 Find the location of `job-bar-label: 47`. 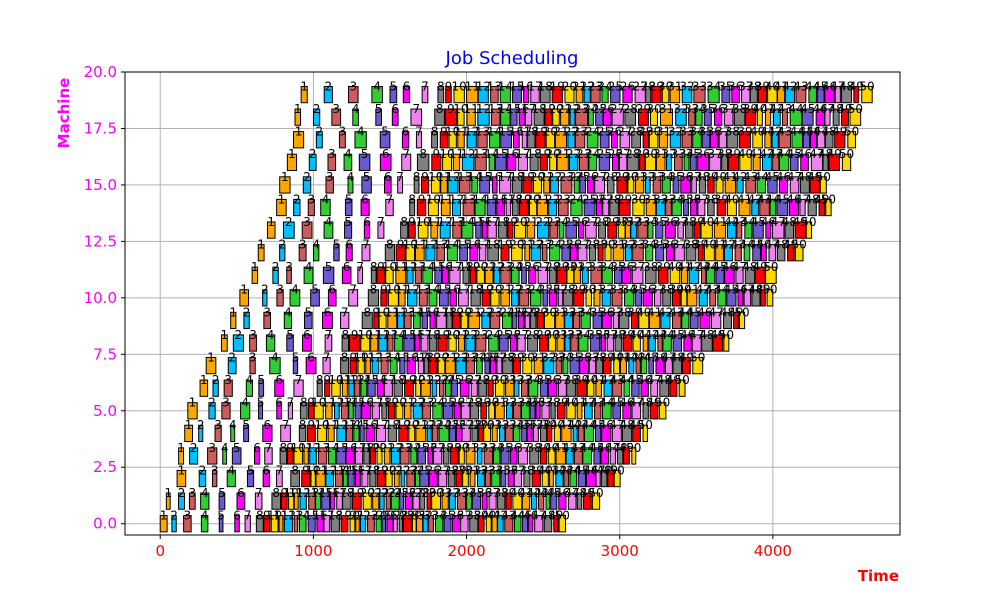

job-bar-label: 47 is located at coordinates (572, 493).